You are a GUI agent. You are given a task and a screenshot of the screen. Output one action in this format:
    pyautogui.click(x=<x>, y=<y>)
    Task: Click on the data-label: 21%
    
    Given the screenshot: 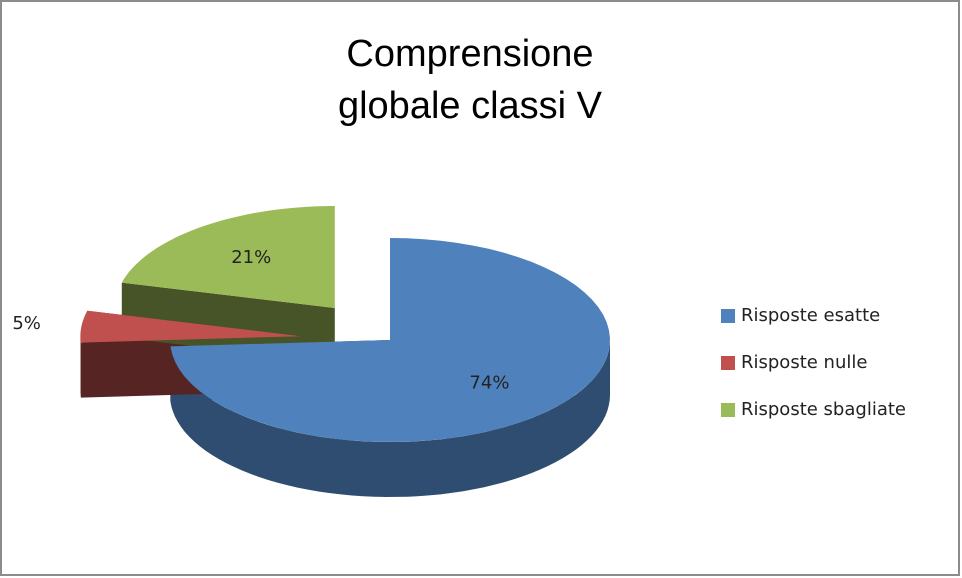 What is the action you would take?
    pyautogui.click(x=251, y=257)
    